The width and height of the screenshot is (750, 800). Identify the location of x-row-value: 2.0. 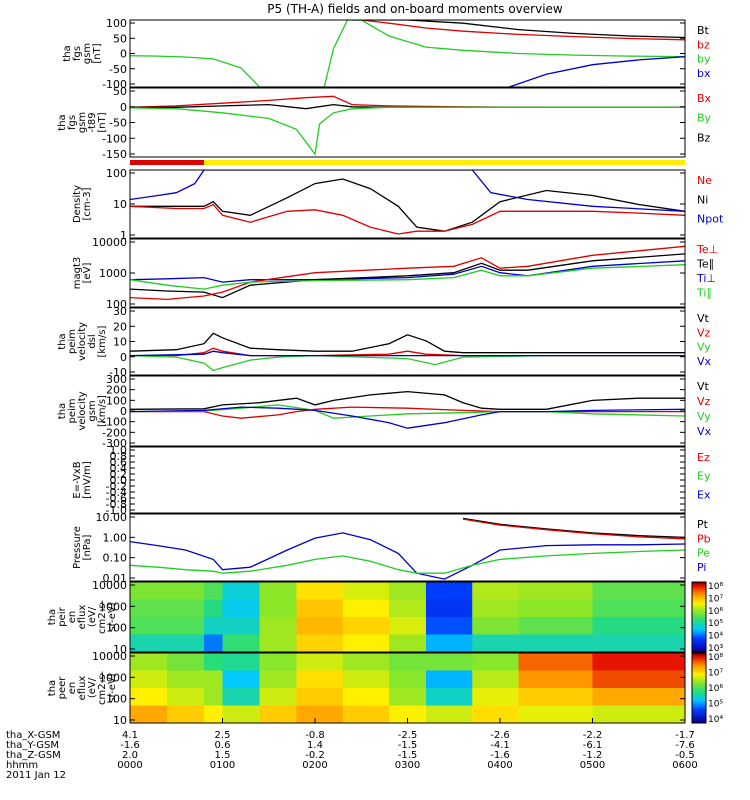
(130, 755).